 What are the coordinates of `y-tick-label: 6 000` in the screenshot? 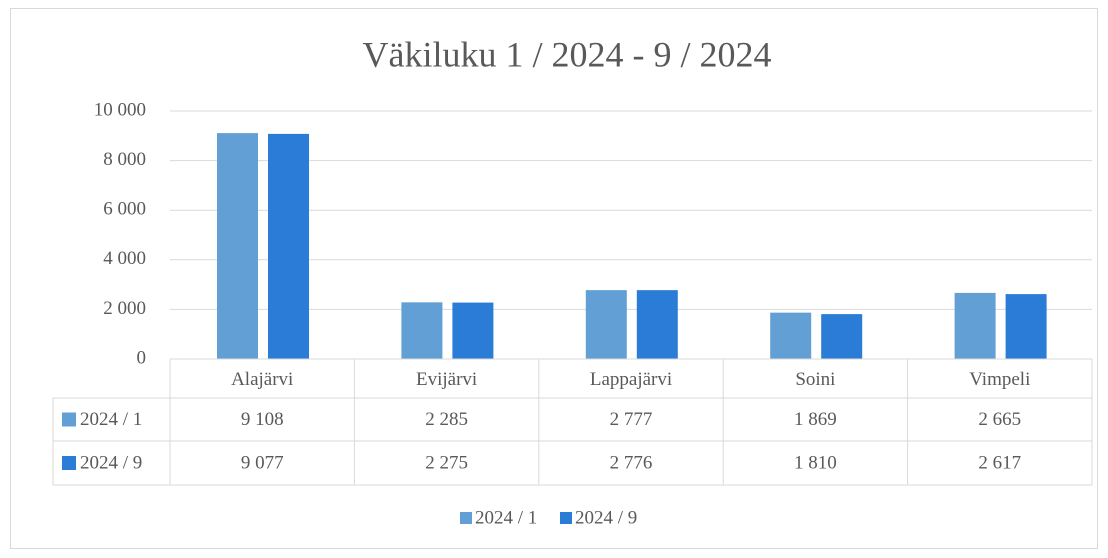 It's located at (124, 209).